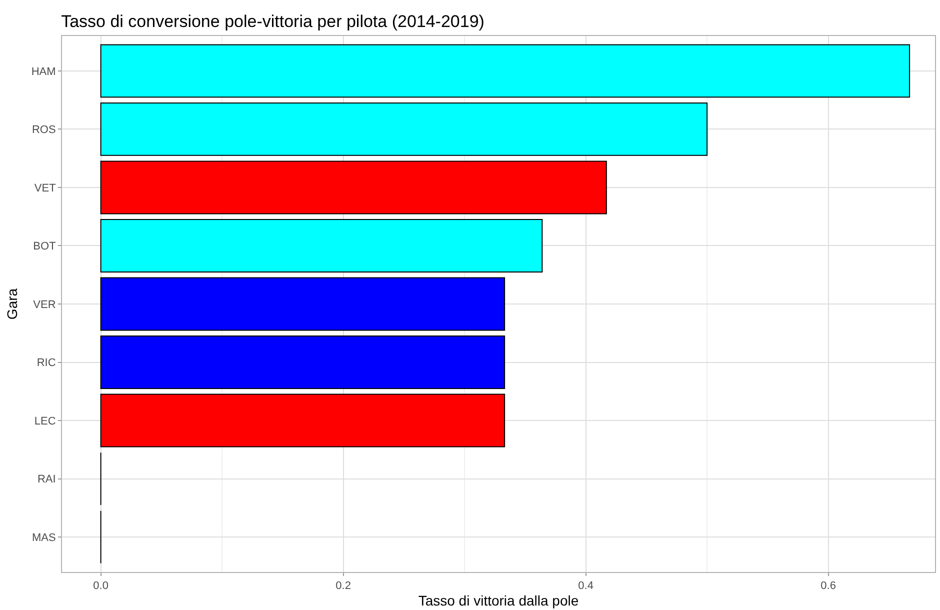  What do you see at coordinates (43, 72) in the screenshot?
I see `y-tick-label: HAM` at bounding box center [43, 72].